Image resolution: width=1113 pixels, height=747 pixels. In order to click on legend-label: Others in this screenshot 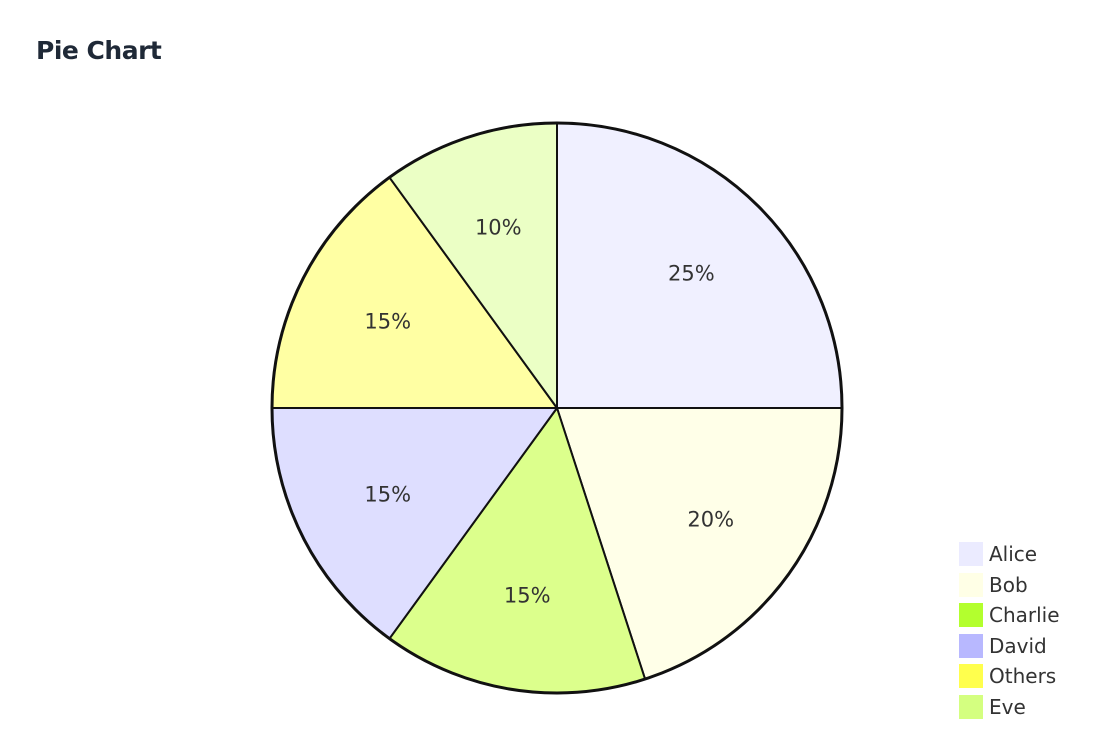, I will do `click(1023, 676)`.